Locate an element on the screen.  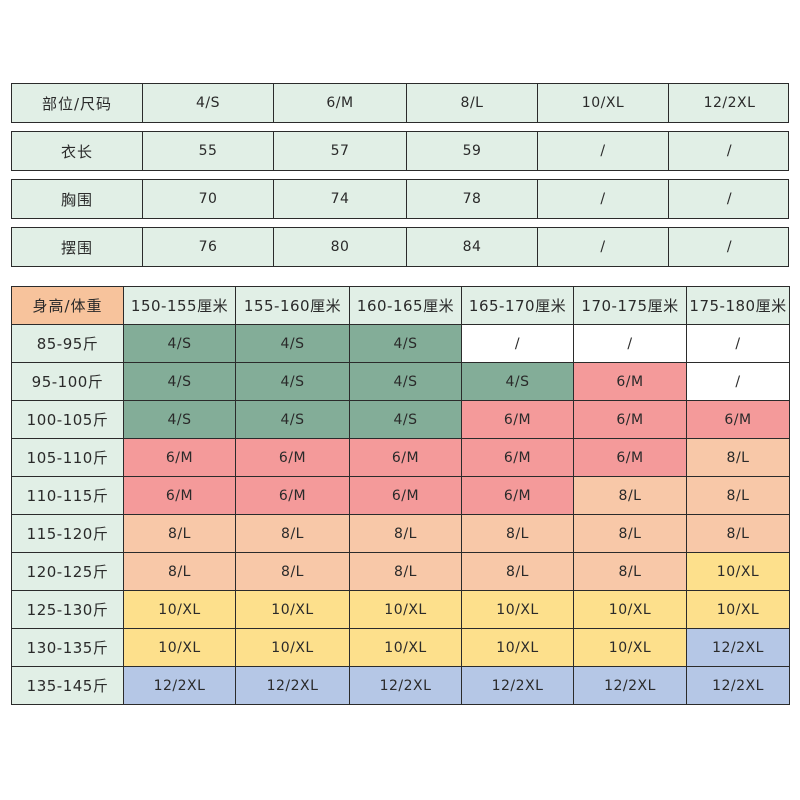
measurement-value: 74 is located at coordinates (340, 199).